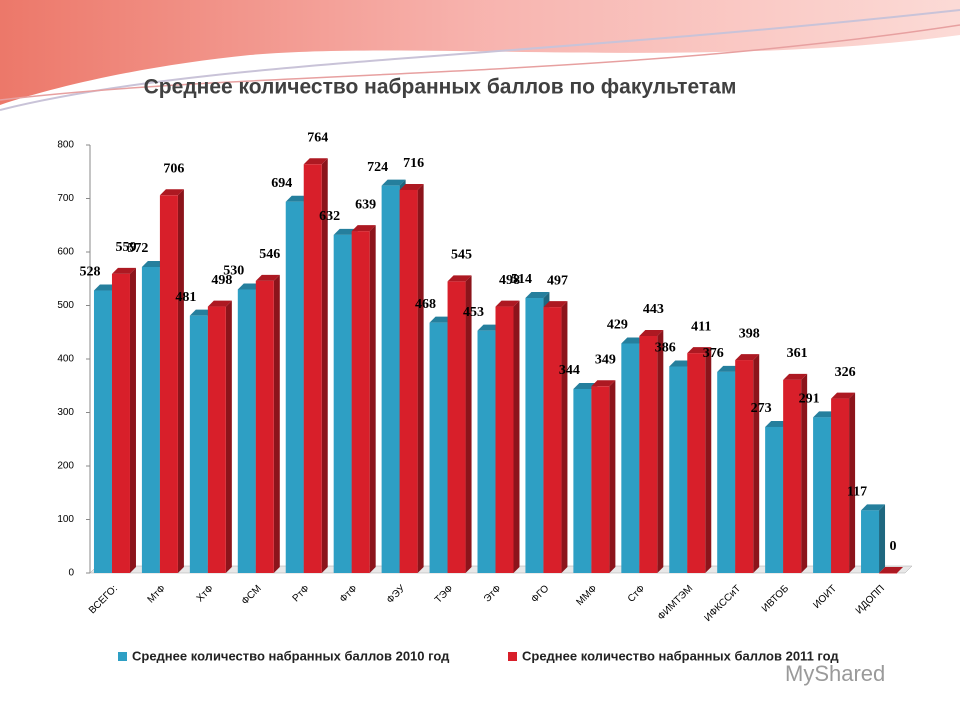 This screenshot has height=725, width=960. I want to click on value-label: 481, so click(185, 297).